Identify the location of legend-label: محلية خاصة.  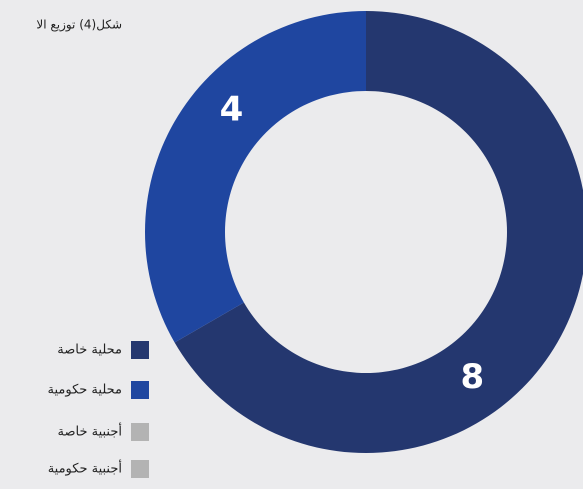
(89, 350).